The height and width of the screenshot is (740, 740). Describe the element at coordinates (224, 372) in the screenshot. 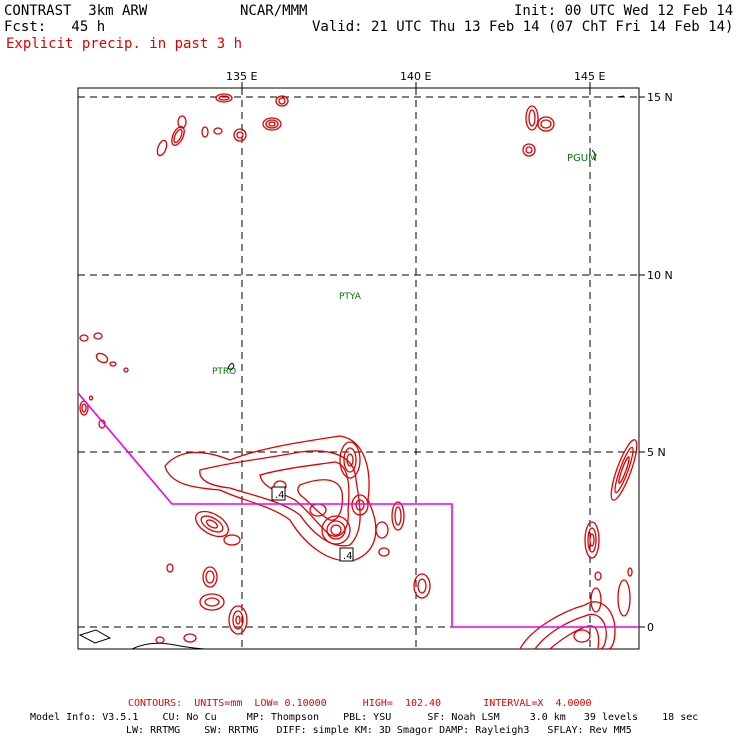

I see `station-ptro: PTRO` at that location.